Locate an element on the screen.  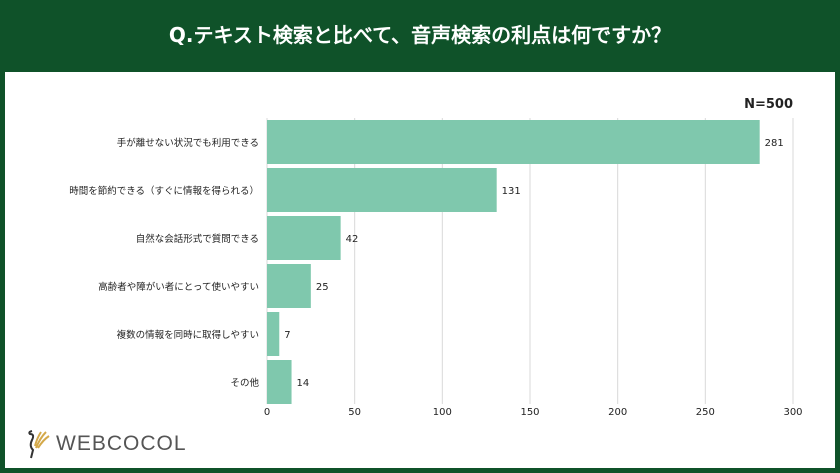
value-label: 25 is located at coordinates (322, 287).